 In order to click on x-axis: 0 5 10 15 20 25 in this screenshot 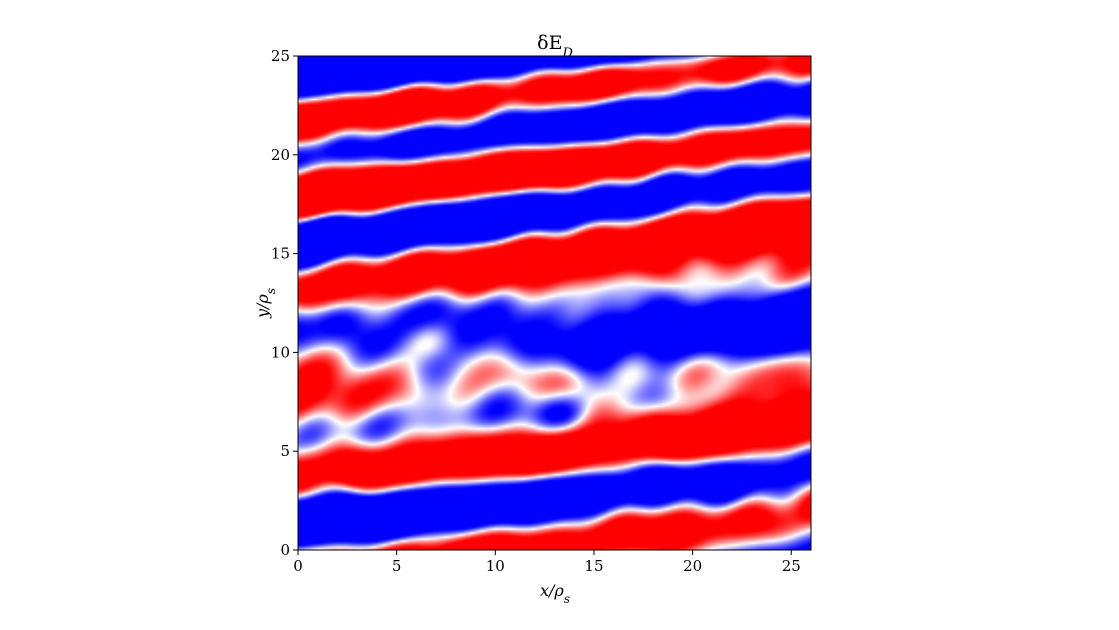, I will do `click(547, 562)`.